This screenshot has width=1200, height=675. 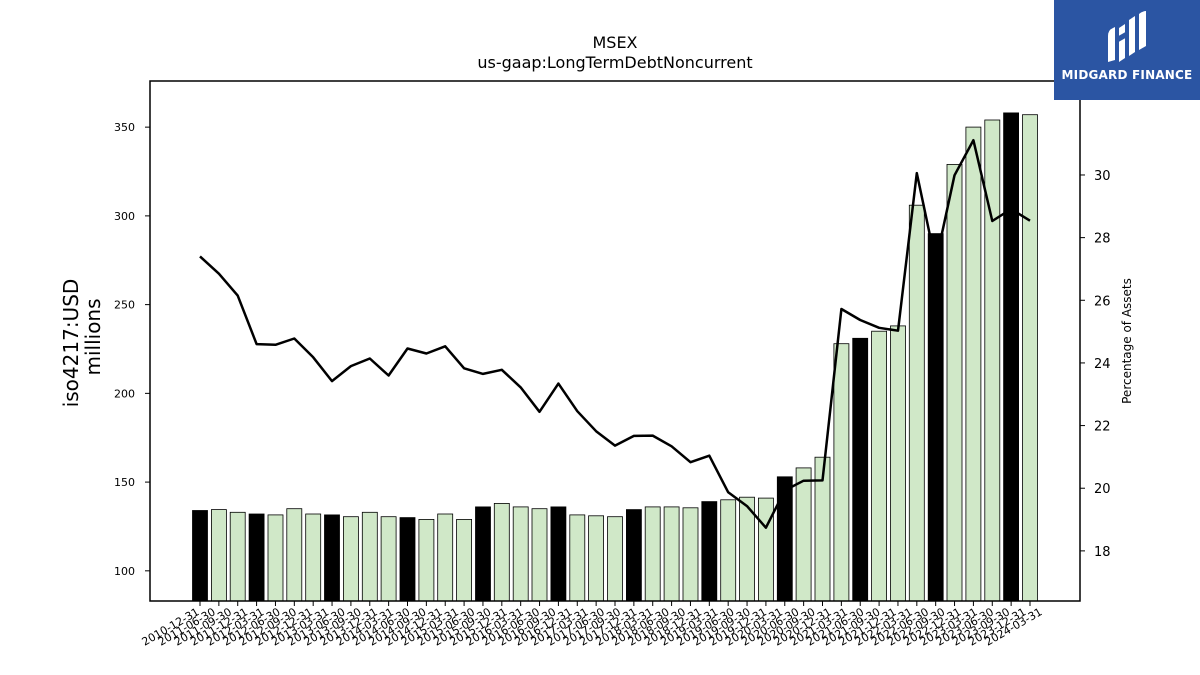 I want to click on brand-logo: MIDGARD FINANCE, so click(x=1127, y=50).